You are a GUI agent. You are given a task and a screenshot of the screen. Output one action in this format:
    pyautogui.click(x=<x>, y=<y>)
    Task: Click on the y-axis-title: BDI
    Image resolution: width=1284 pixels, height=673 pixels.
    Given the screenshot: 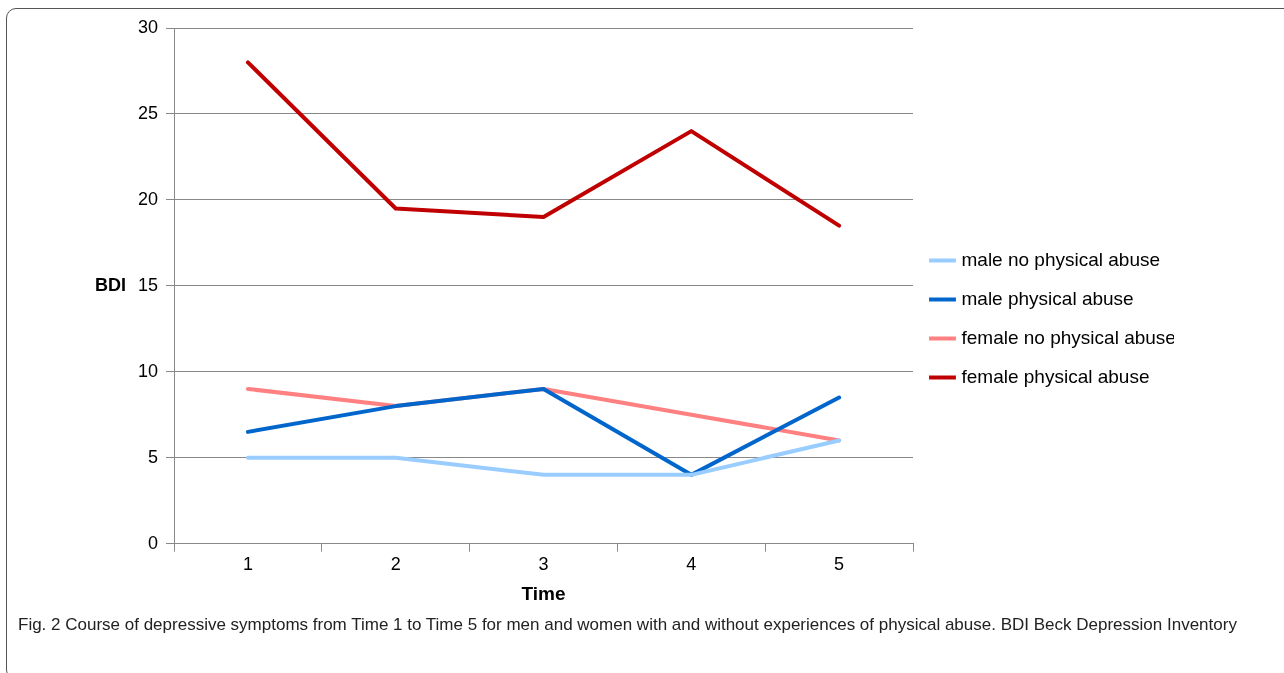 What is the action you would take?
    pyautogui.click(x=110, y=284)
    